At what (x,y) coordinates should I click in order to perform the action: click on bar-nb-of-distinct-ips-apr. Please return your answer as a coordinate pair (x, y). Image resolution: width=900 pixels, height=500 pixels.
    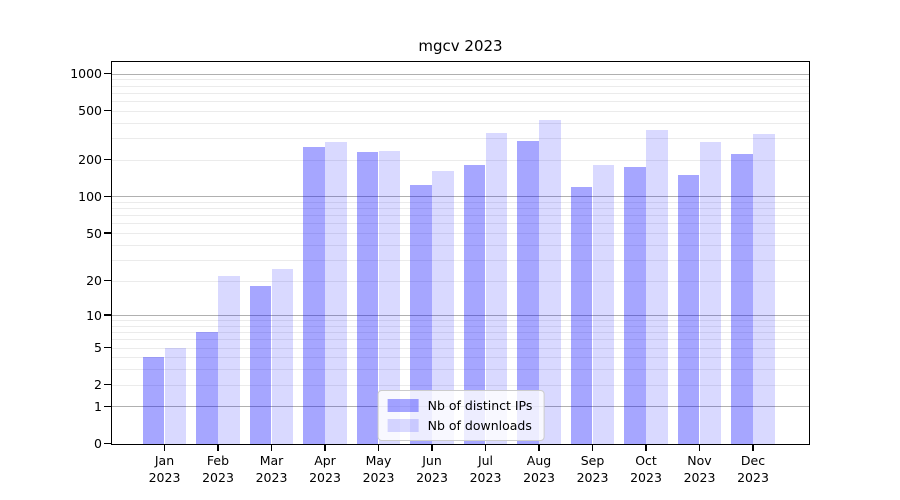
    Looking at the image, I should click on (314, 295).